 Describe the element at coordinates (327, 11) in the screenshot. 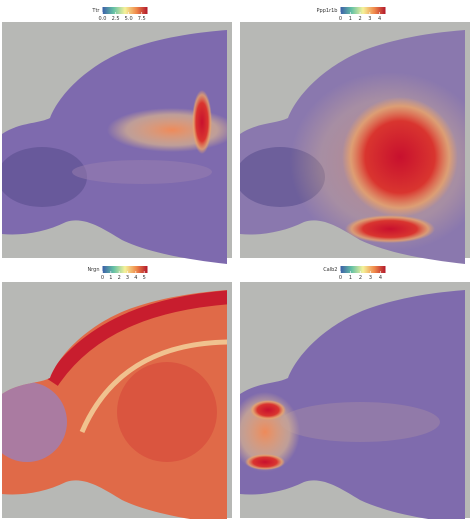

I see `legend-title: Ppp1r1b` at that location.